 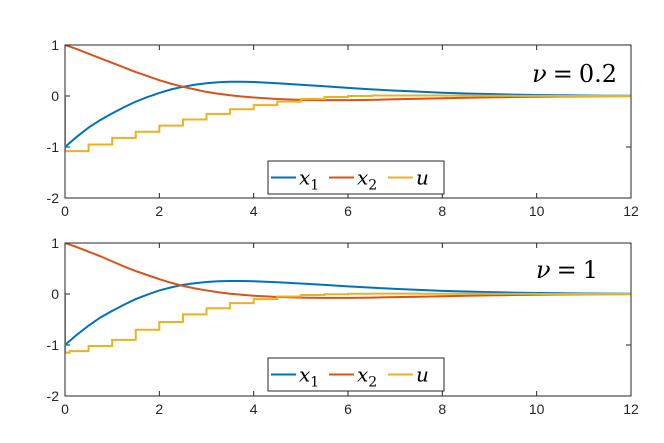 What do you see at coordinates (590, 270) in the screenshot?
I see `annotation-value: 1` at bounding box center [590, 270].